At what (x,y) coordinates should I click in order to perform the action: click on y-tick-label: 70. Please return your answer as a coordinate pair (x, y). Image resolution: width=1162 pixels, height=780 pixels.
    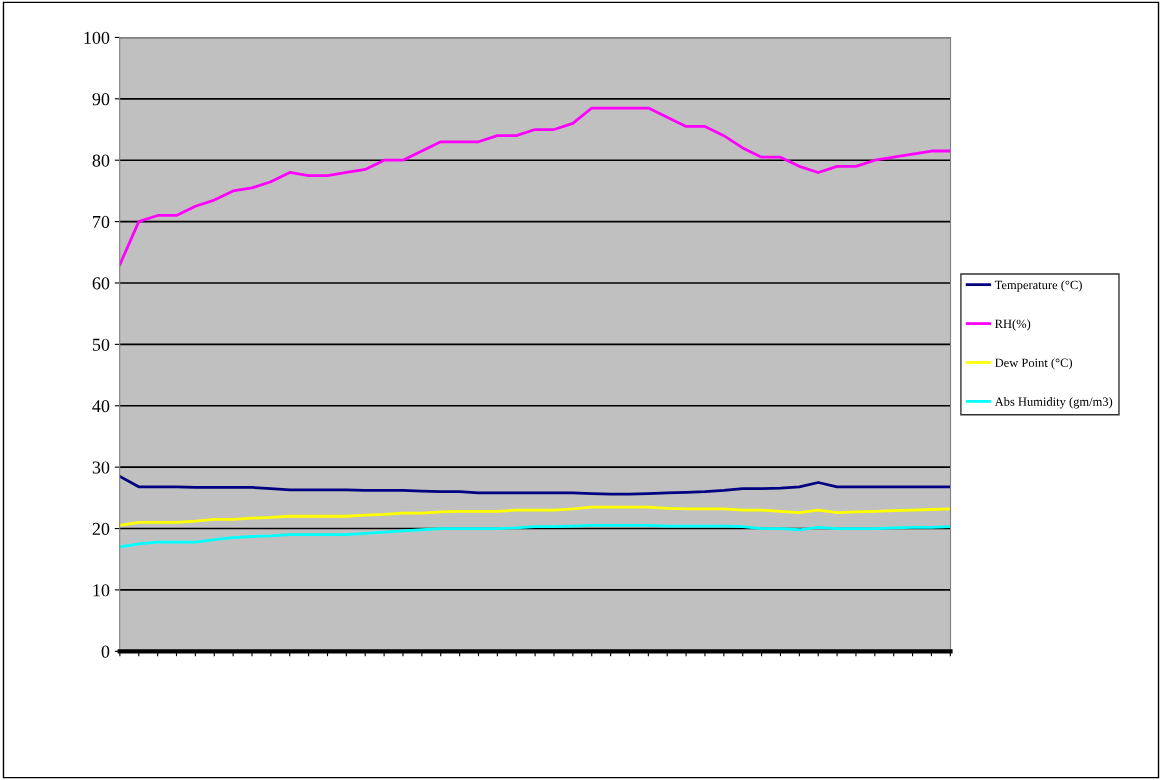
    Looking at the image, I should click on (101, 222).